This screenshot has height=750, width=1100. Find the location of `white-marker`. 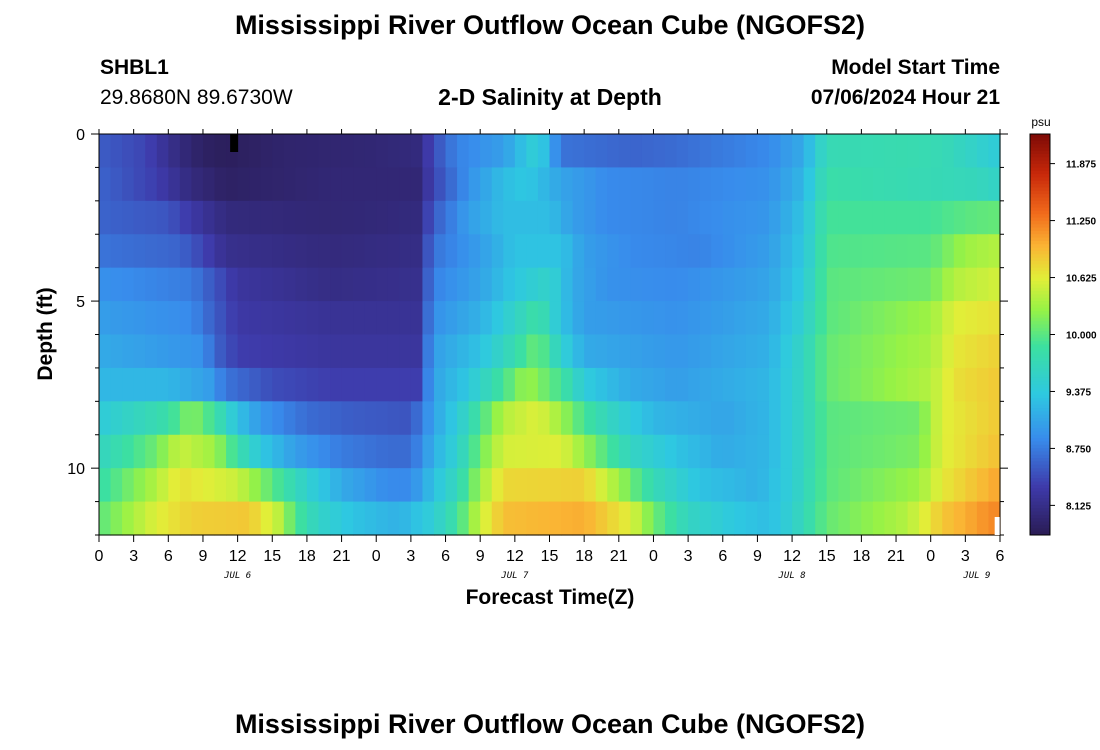

white-marker is located at coordinates (997, 526).